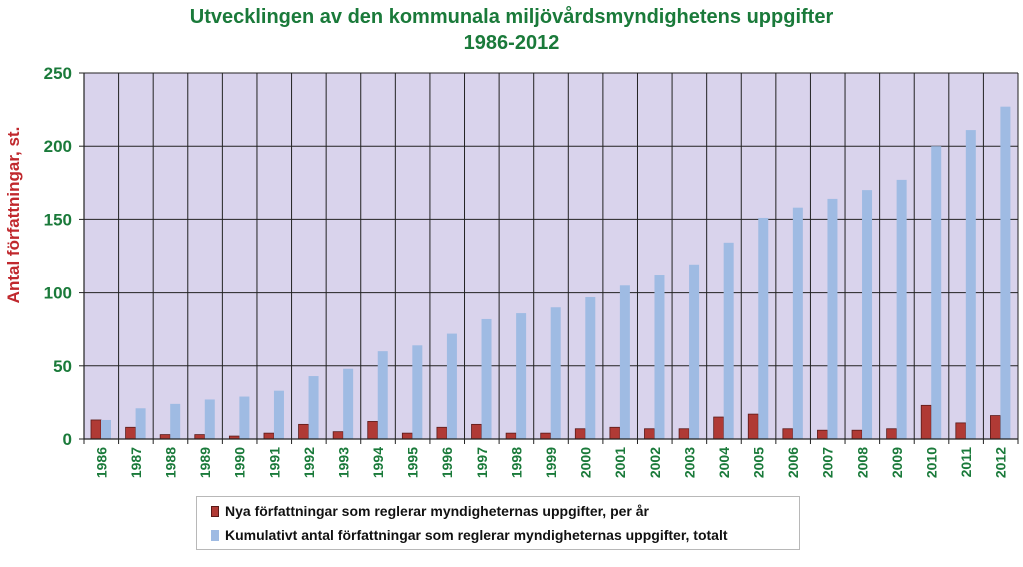 The height and width of the screenshot is (567, 1023). Describe the element at coordinates (209, 419) in the screenshot. I see `bar-cumulative-1989` at that location.